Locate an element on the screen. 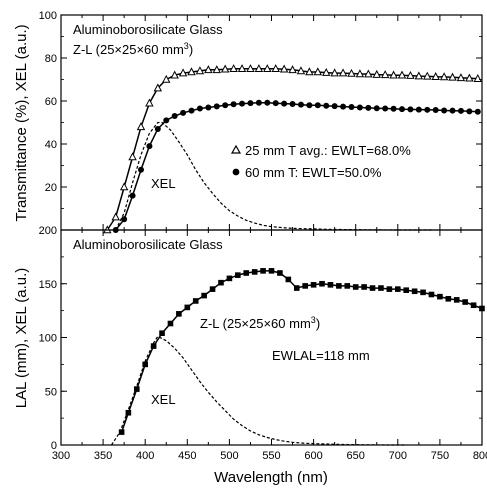 This screenshot has width=487, height=488. y-tick-label: 20 is located at coordinates (51, 188).